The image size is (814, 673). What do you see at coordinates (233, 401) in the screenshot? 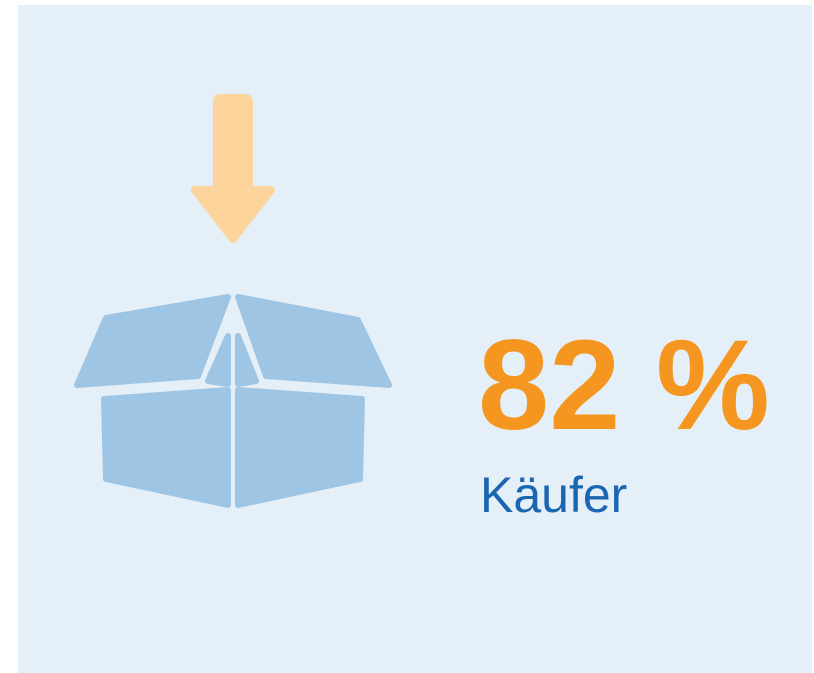
I see `box` at bounding box center [233, 401].